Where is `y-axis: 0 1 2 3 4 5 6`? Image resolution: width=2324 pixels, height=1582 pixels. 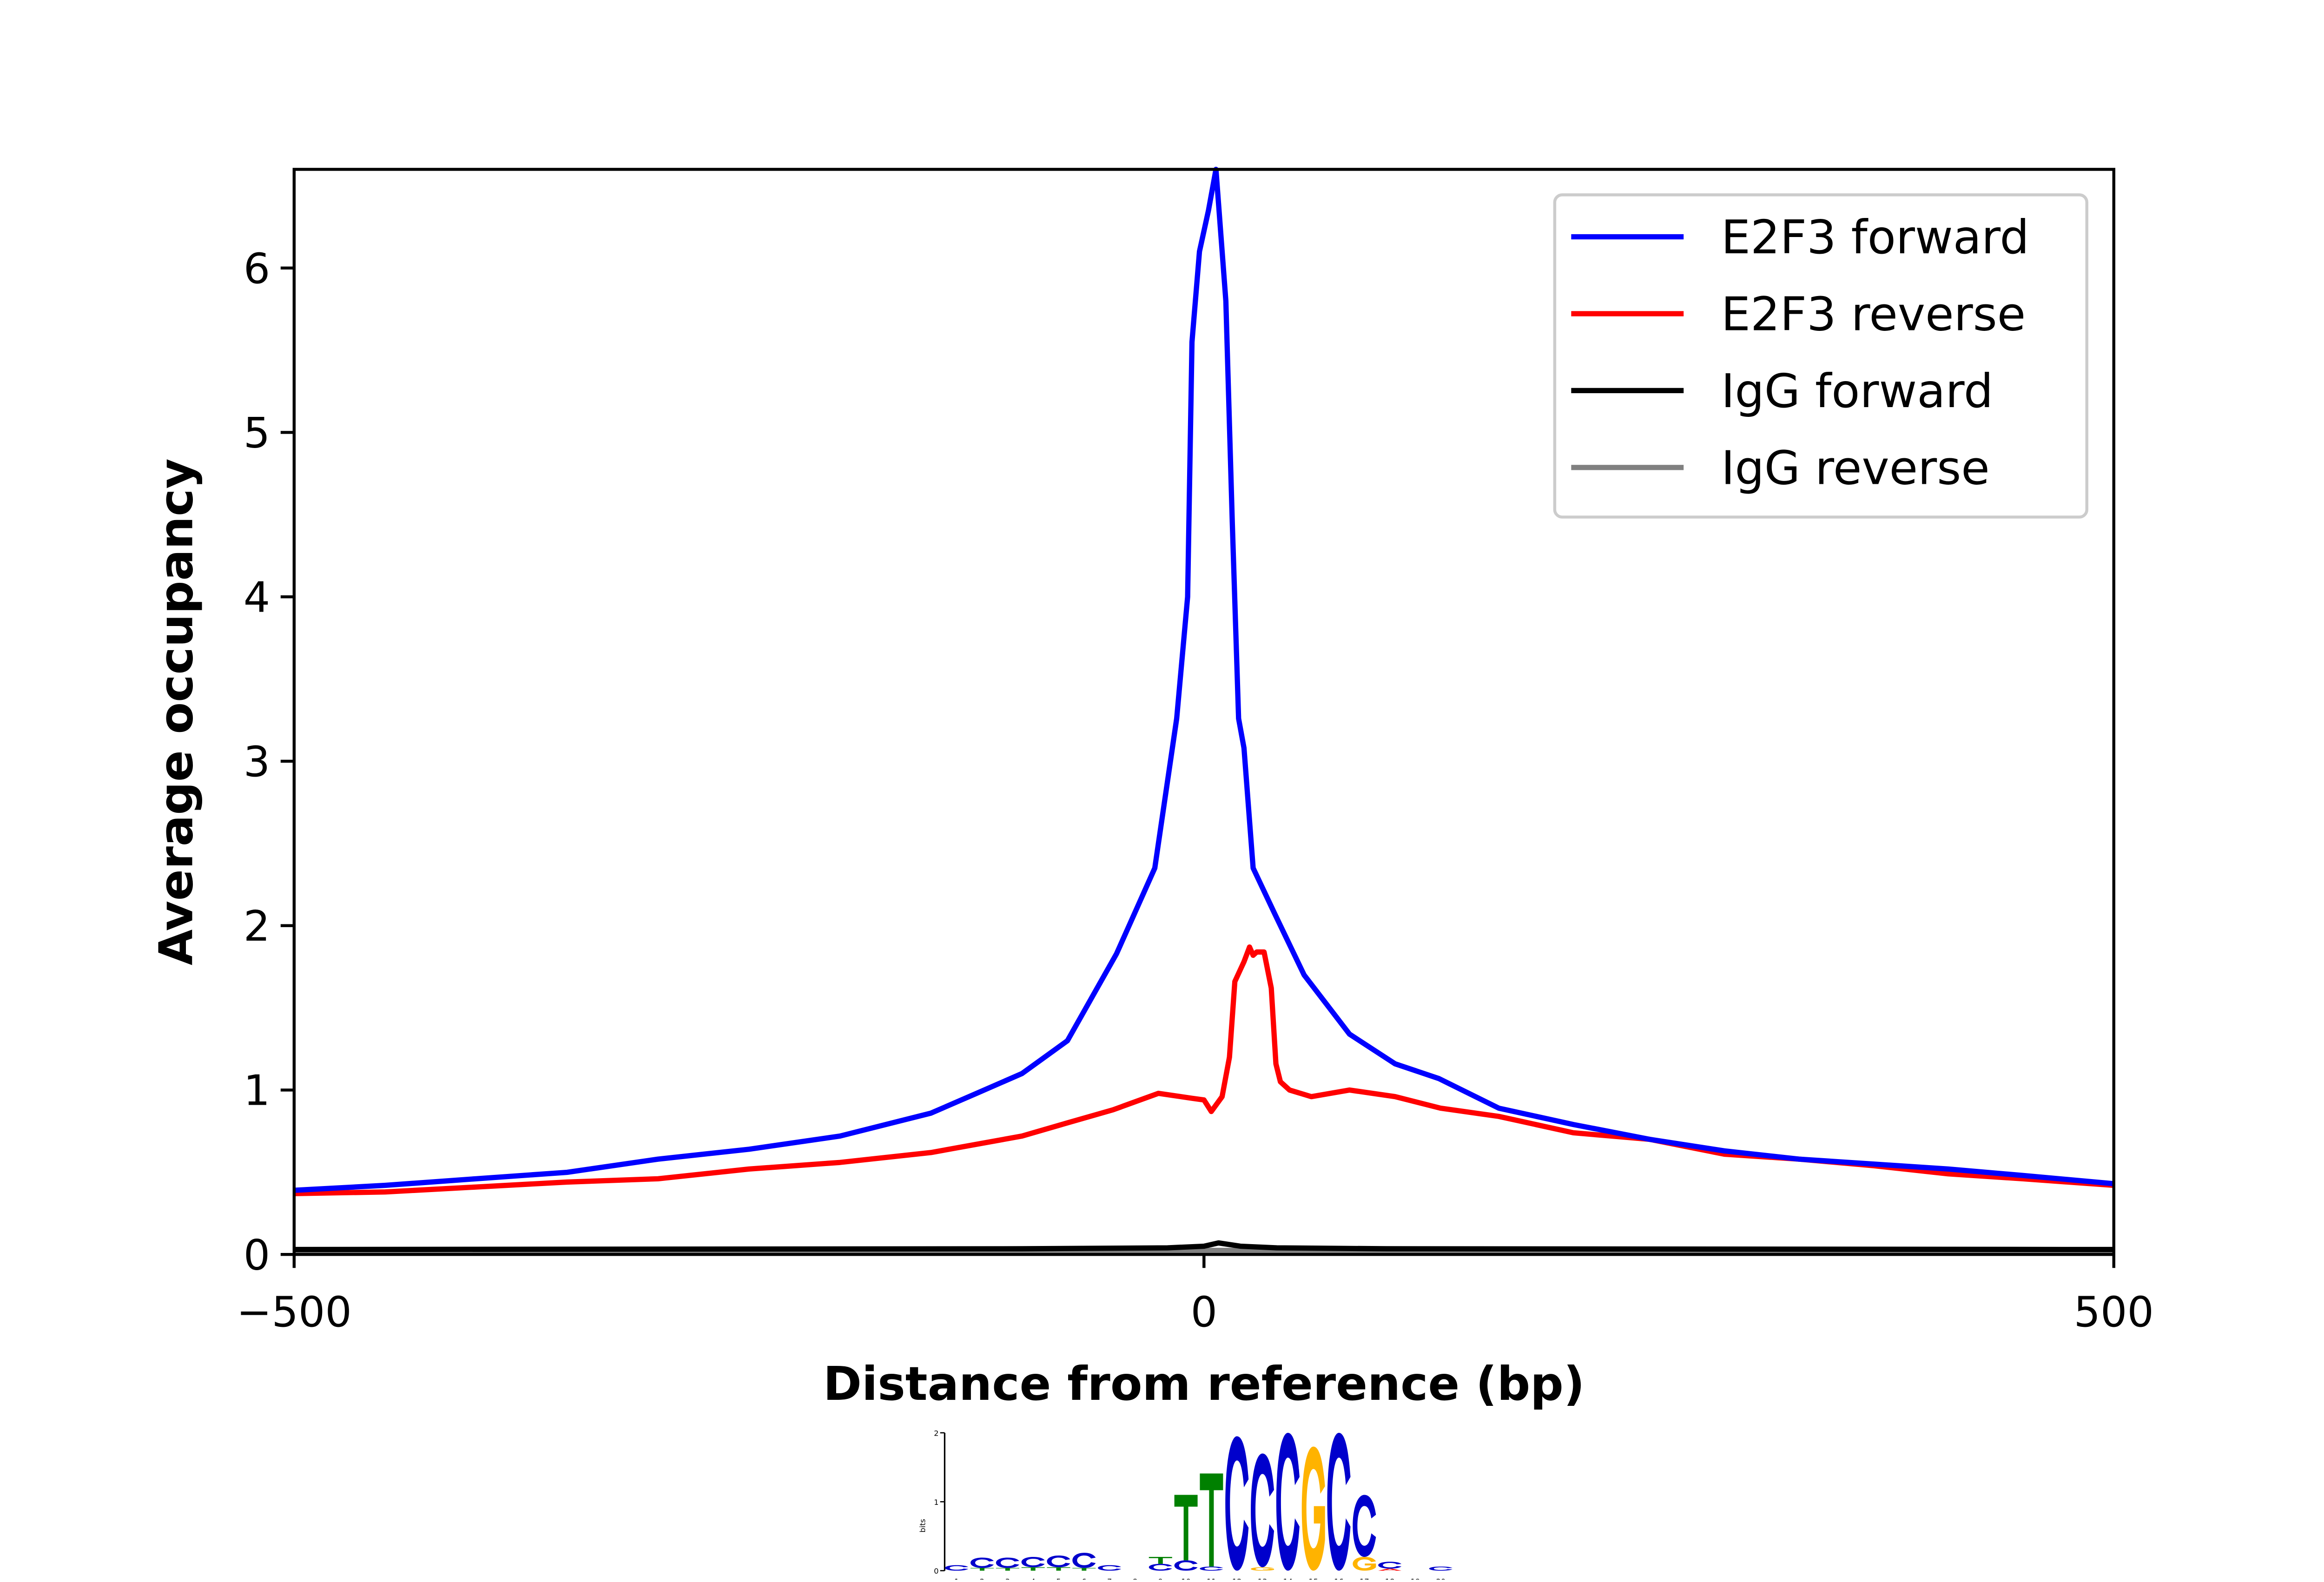 y-axis: 0 1 2 3 4 5 6 is located at coordinates (269, 762).